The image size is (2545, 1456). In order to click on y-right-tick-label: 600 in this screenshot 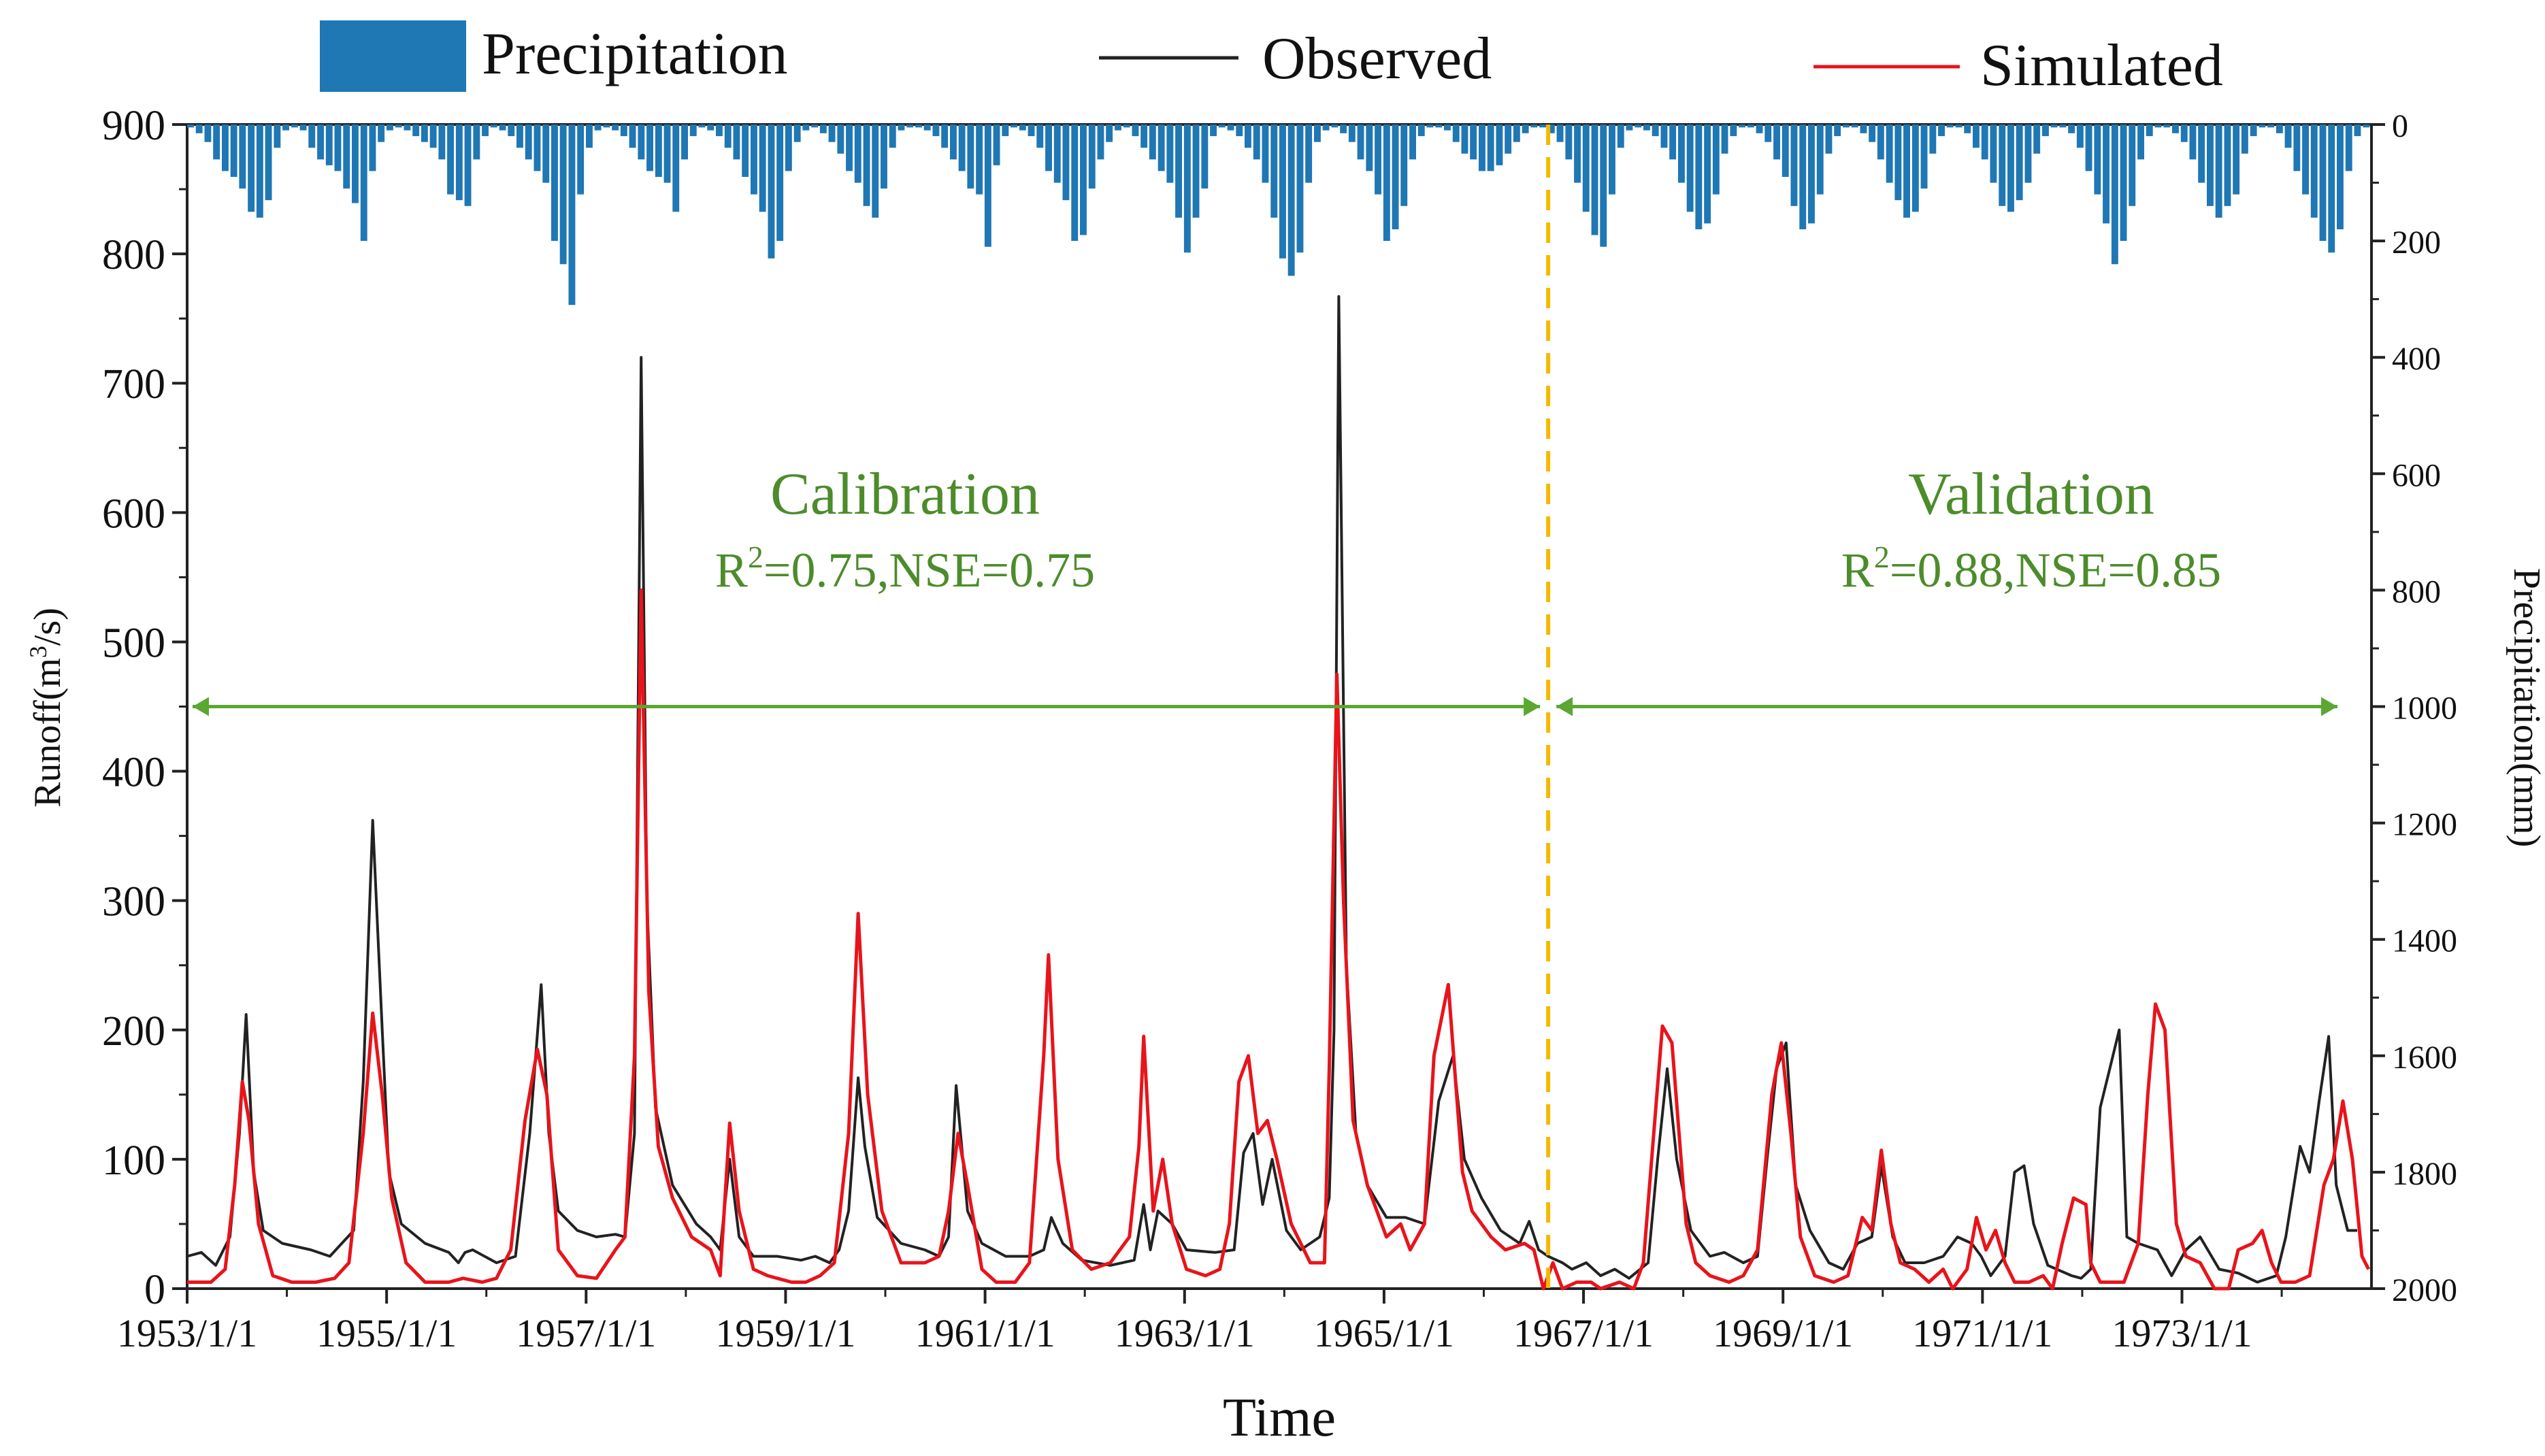, I will do `click(2417, 475)`.